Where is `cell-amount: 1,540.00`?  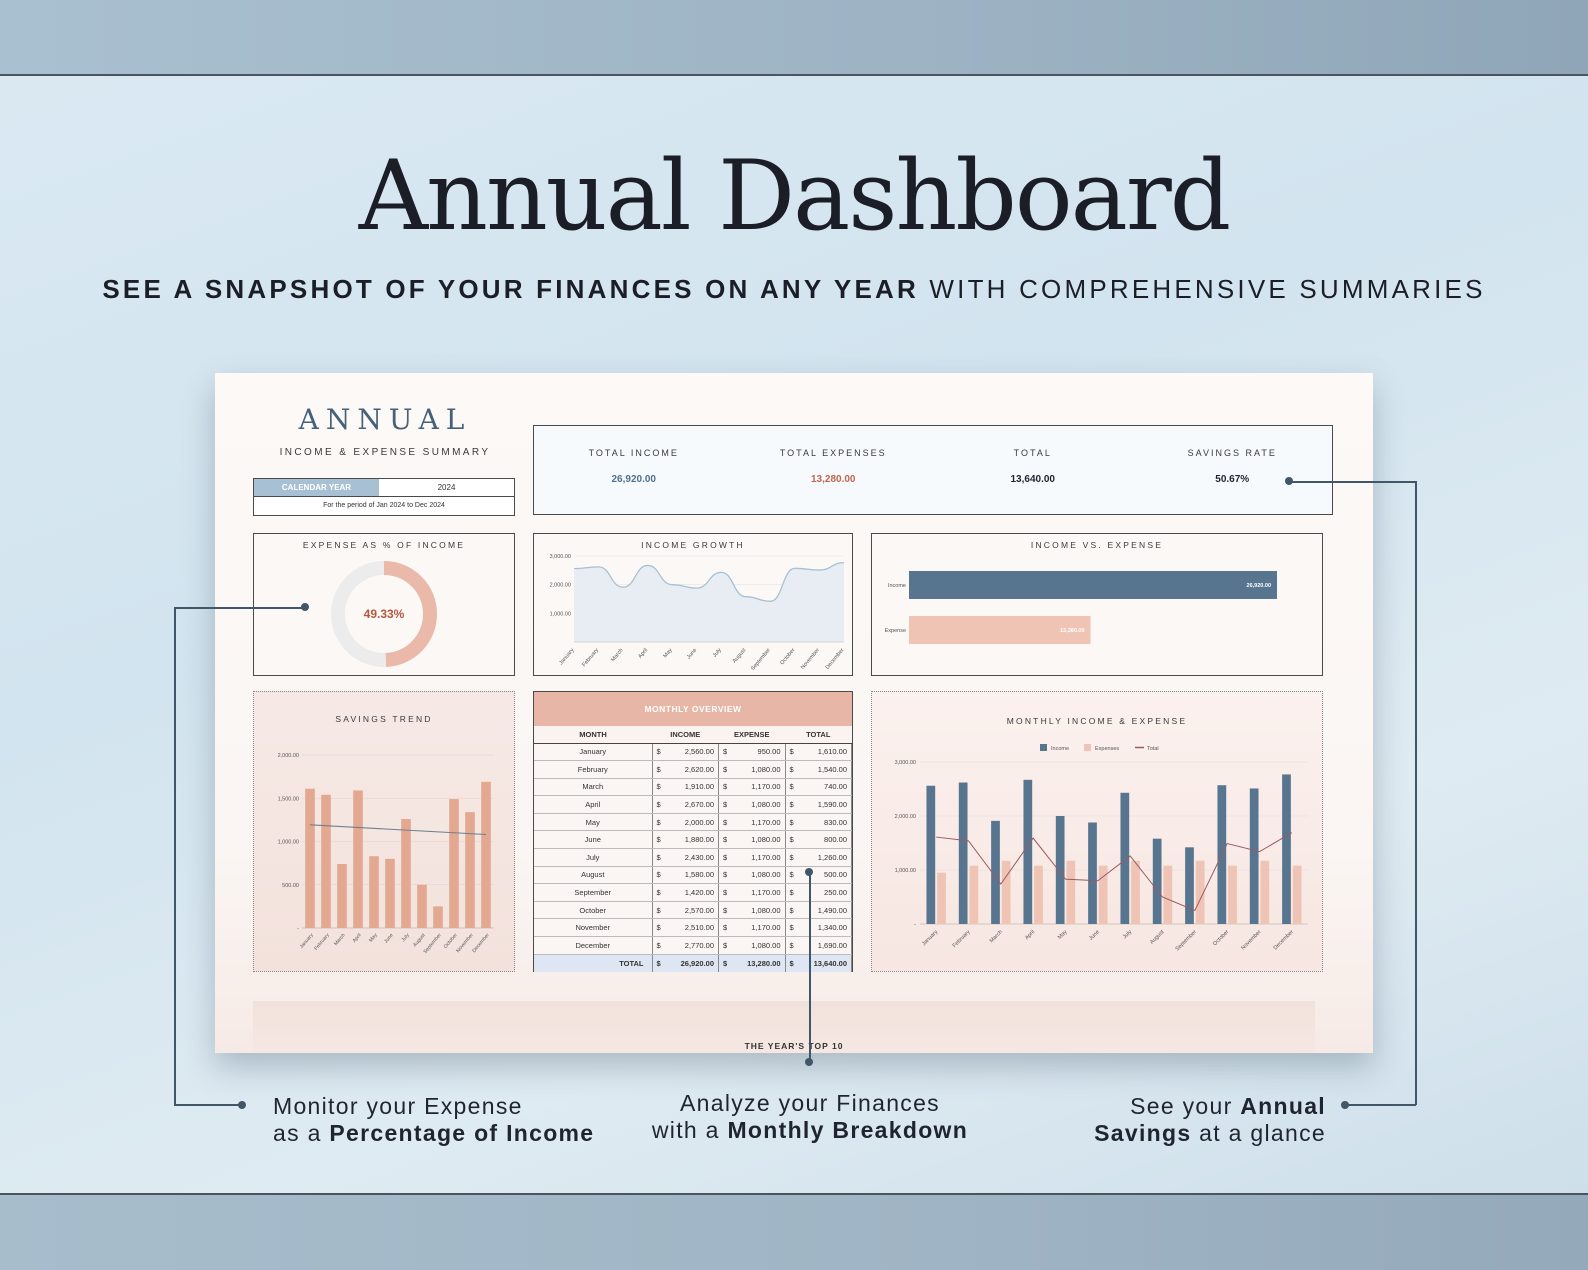 cell-amount: 1,540.00 is located at coordinates (824, 769).